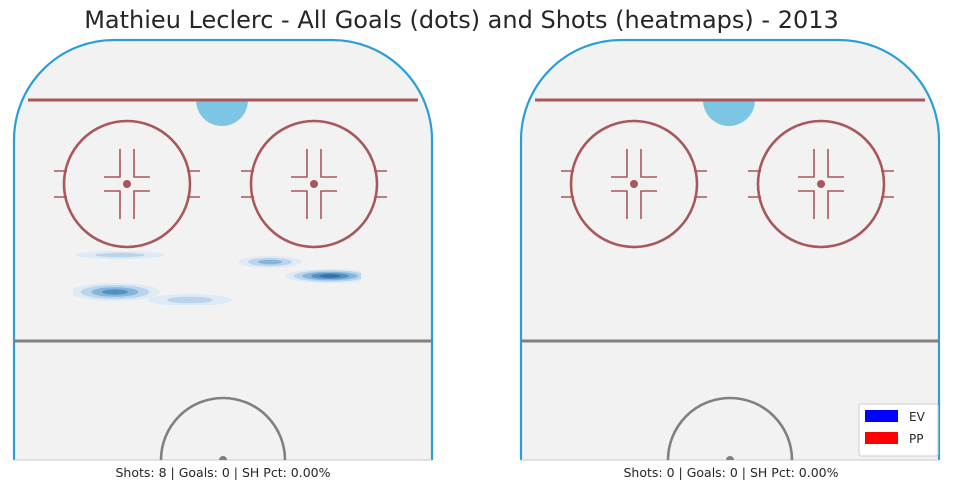 The image size is (953, 493). What do you see at coordinates (223, 428) in the screenshot?
I see `center-circle-left` at bounding box center [223, 428].